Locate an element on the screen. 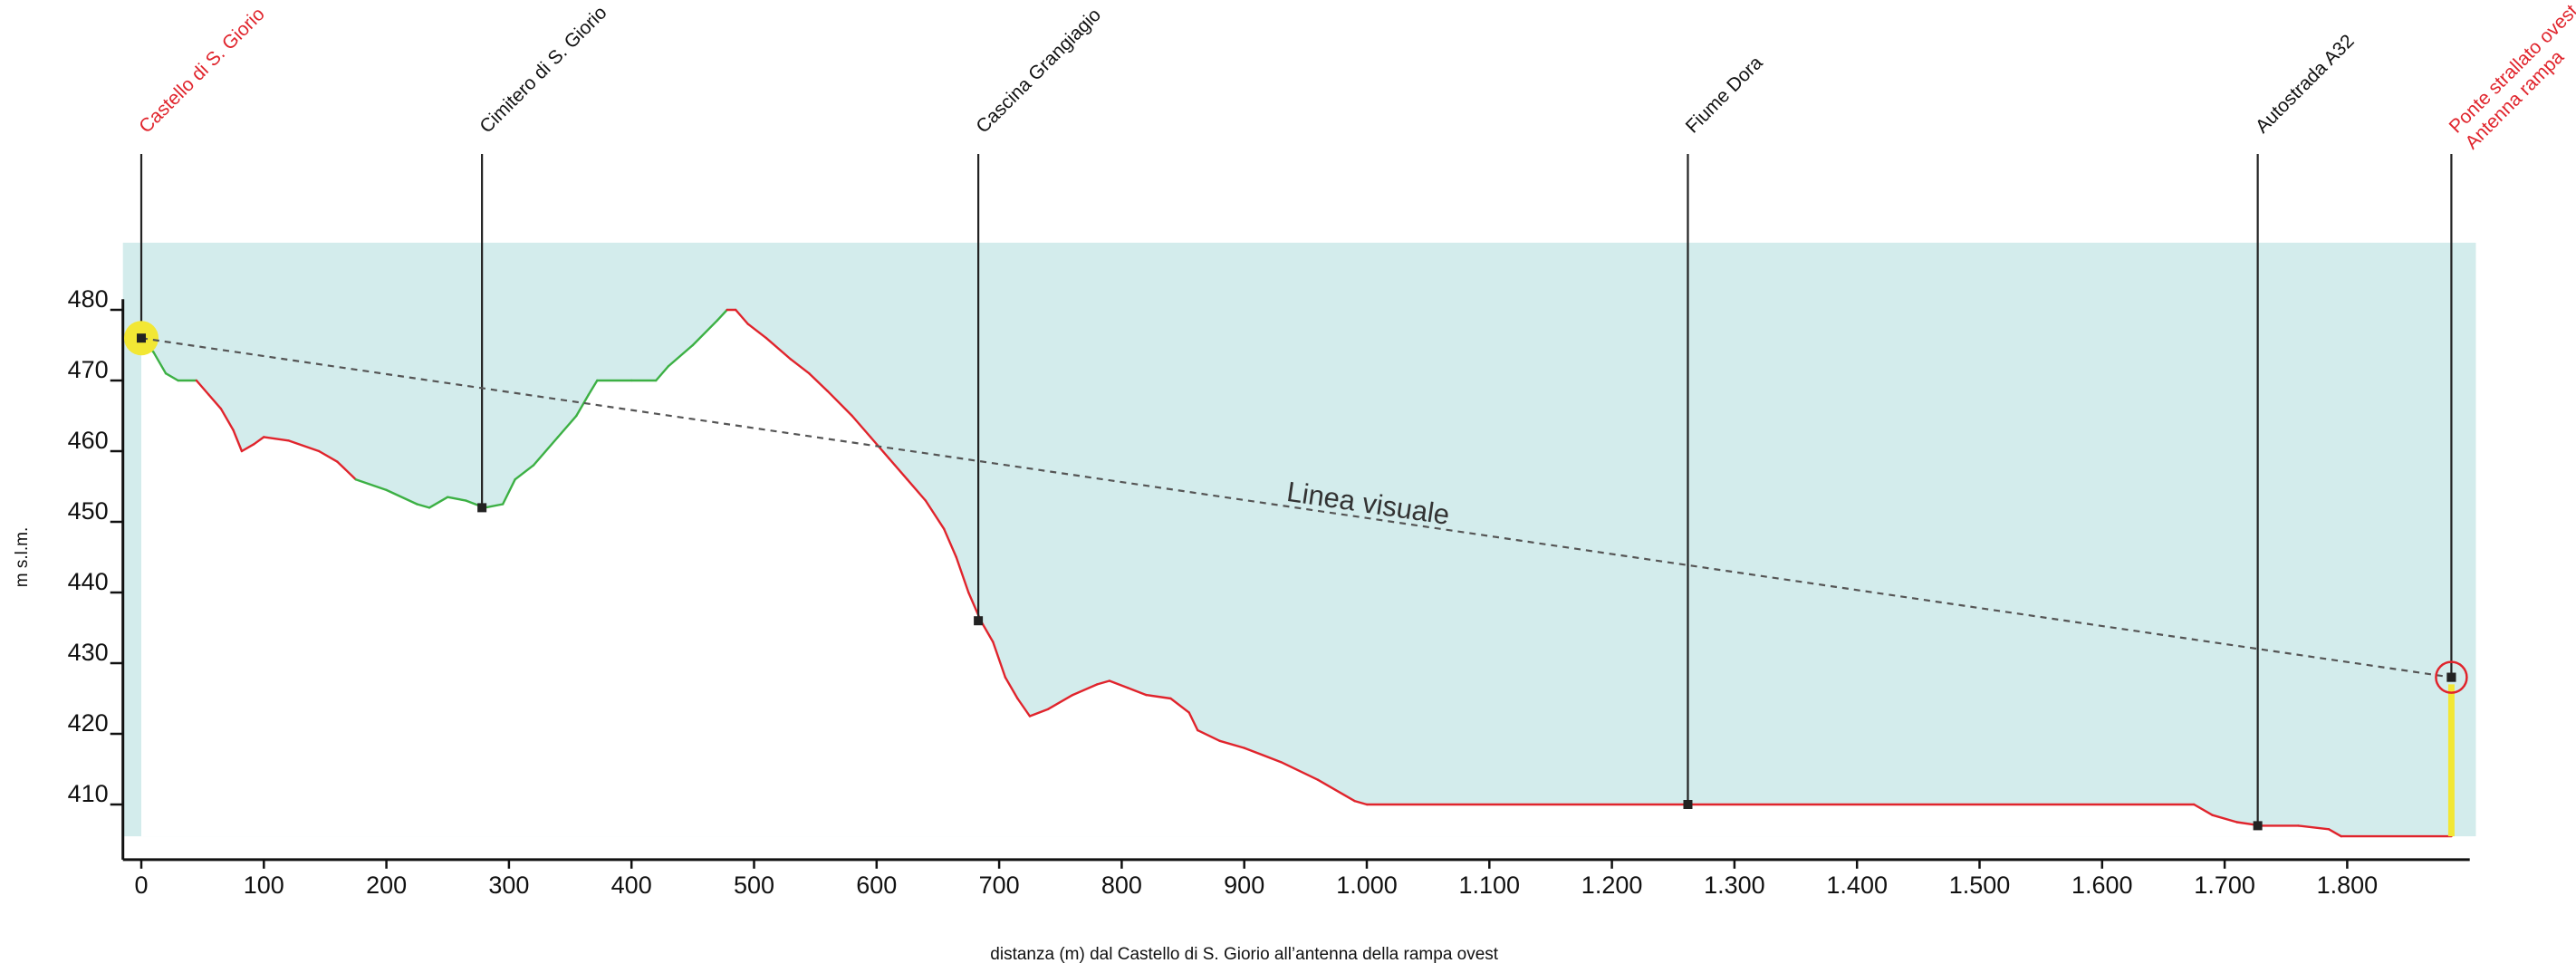 This screenshot has height=973, width=2576. y-tick-label: 470 is located at coordinates (88, 369).